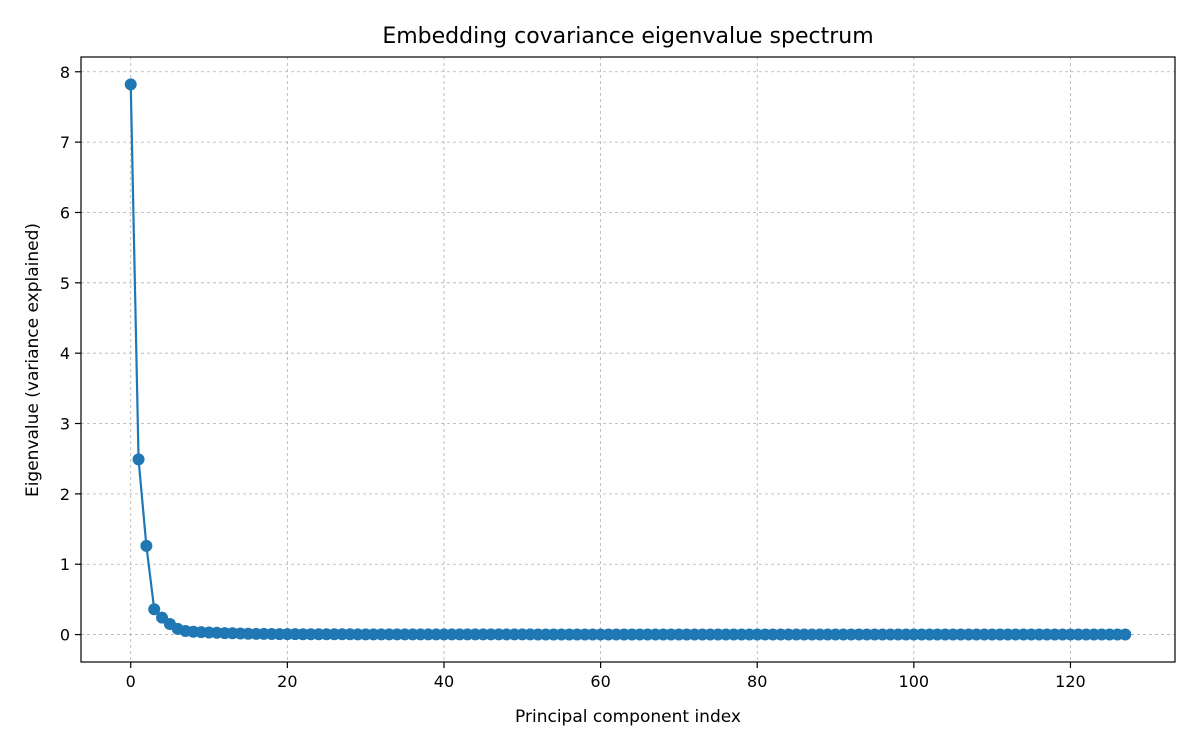 The width and height of the screenshot is (1200, 750). Describe the element at coordinates (627, 36) in the screenshot. I see `chart-title: Embedding covariance eigenvalue spectrum` at that location.